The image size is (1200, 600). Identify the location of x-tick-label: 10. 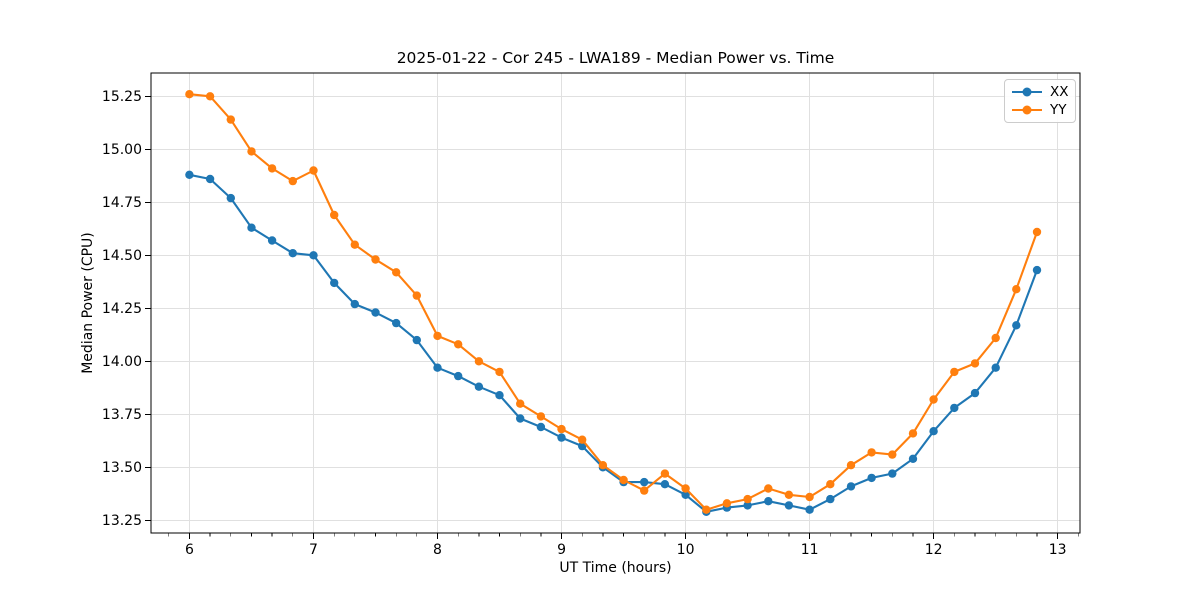
(686, 550).